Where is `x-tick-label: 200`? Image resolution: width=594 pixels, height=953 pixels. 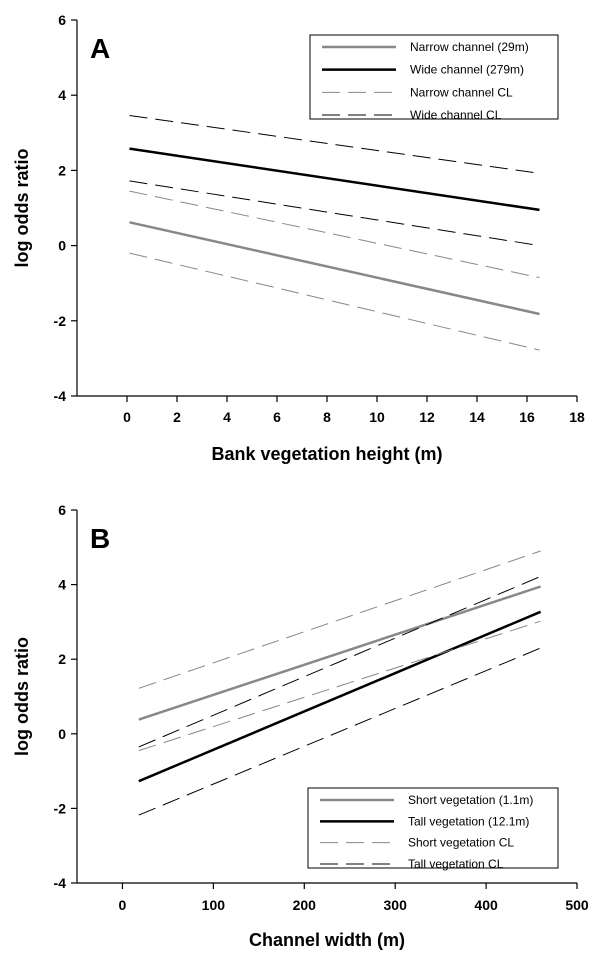 x-tick-label: 200 is located at coordinates (305, 905).